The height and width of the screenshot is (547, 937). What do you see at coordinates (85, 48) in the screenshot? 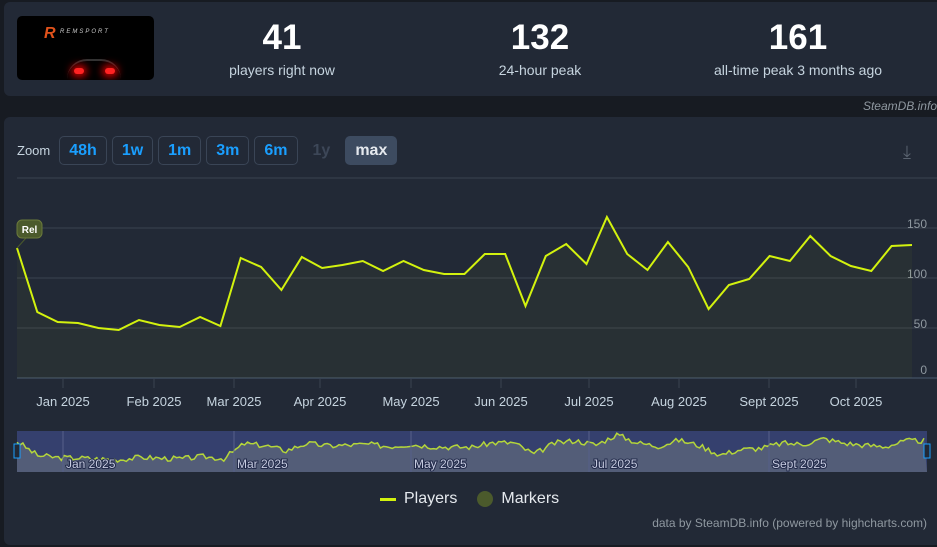
I see `game-logo: R REMSPORT` at bounding box center [85, 48].